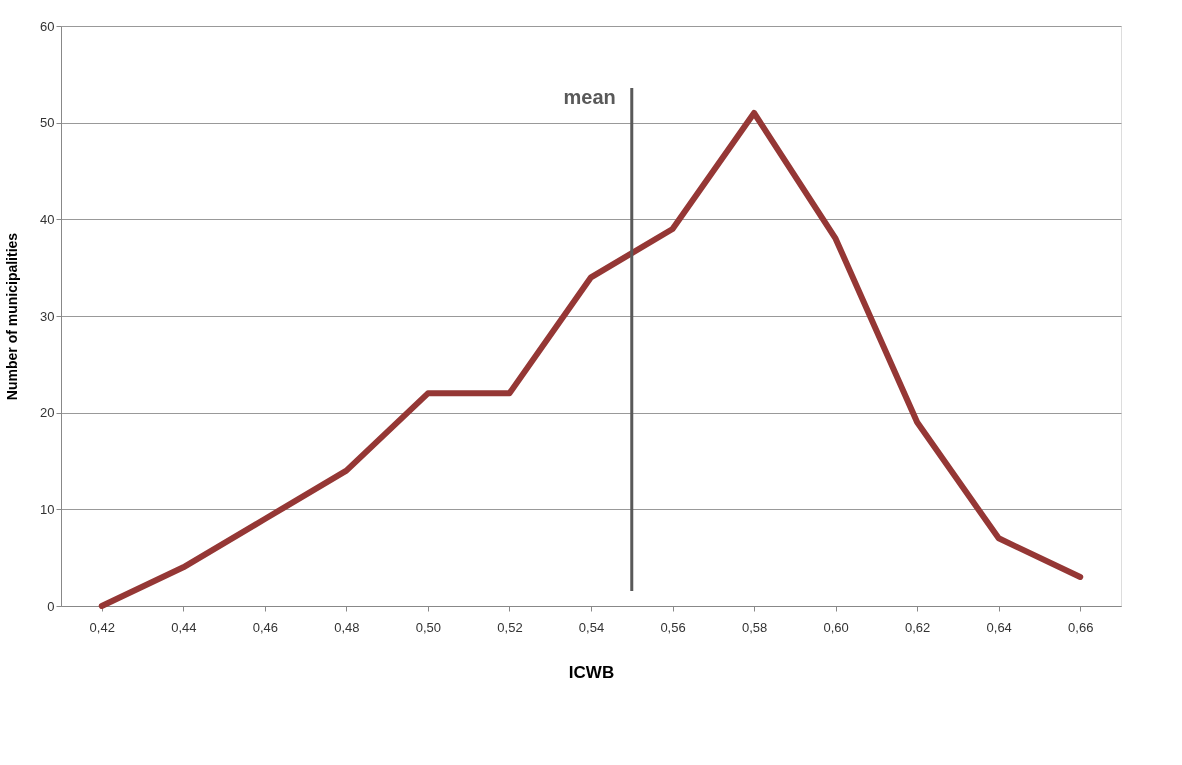 This screenshot has height=765, width=1182. Describe the element at coordinates (591, 672) in the screenshot. I see `x-axis-title: ICWB` at that location.